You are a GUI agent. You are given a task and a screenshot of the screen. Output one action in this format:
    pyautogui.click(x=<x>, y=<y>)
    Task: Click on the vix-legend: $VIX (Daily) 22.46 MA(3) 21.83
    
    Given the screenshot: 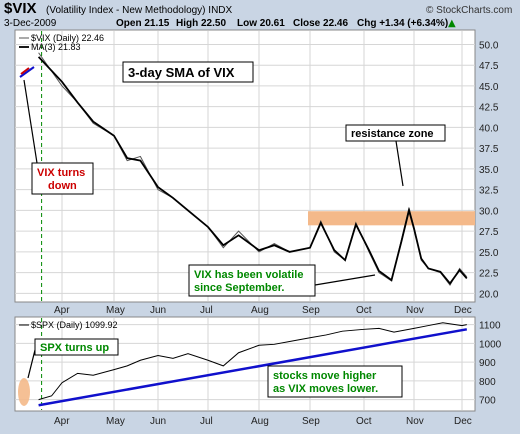 What is the action you would take?
    pyautogui.click(x=61, y=42)
    